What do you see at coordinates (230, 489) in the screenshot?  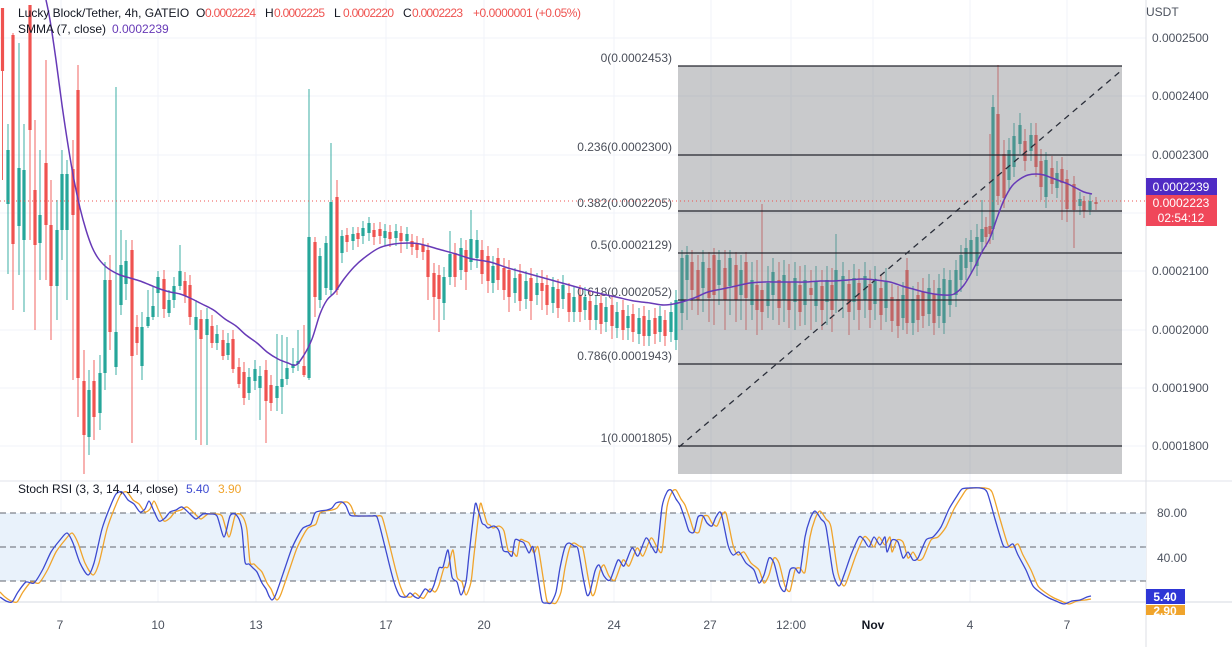 I see `svg-text: 3.90` at bounding box center [230, 489].